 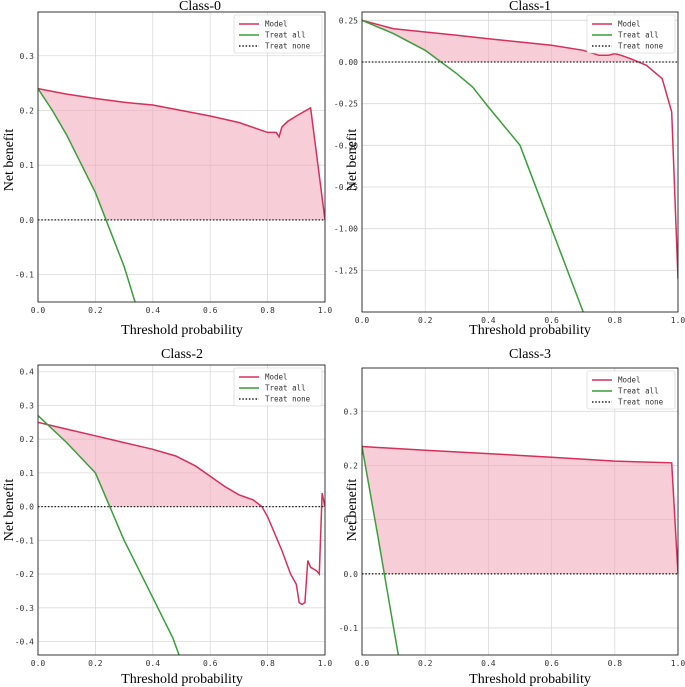 I want to click on y-tick-label: -0.50, so click(x=346, y=145).